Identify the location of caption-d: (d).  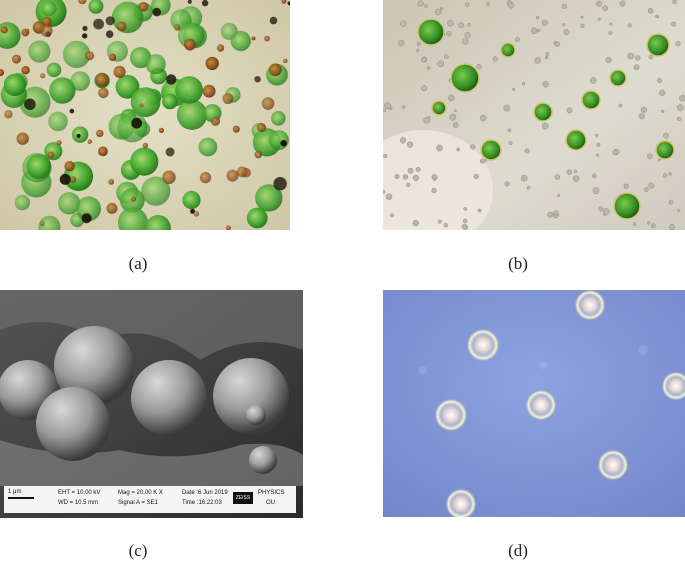
(518, 550).